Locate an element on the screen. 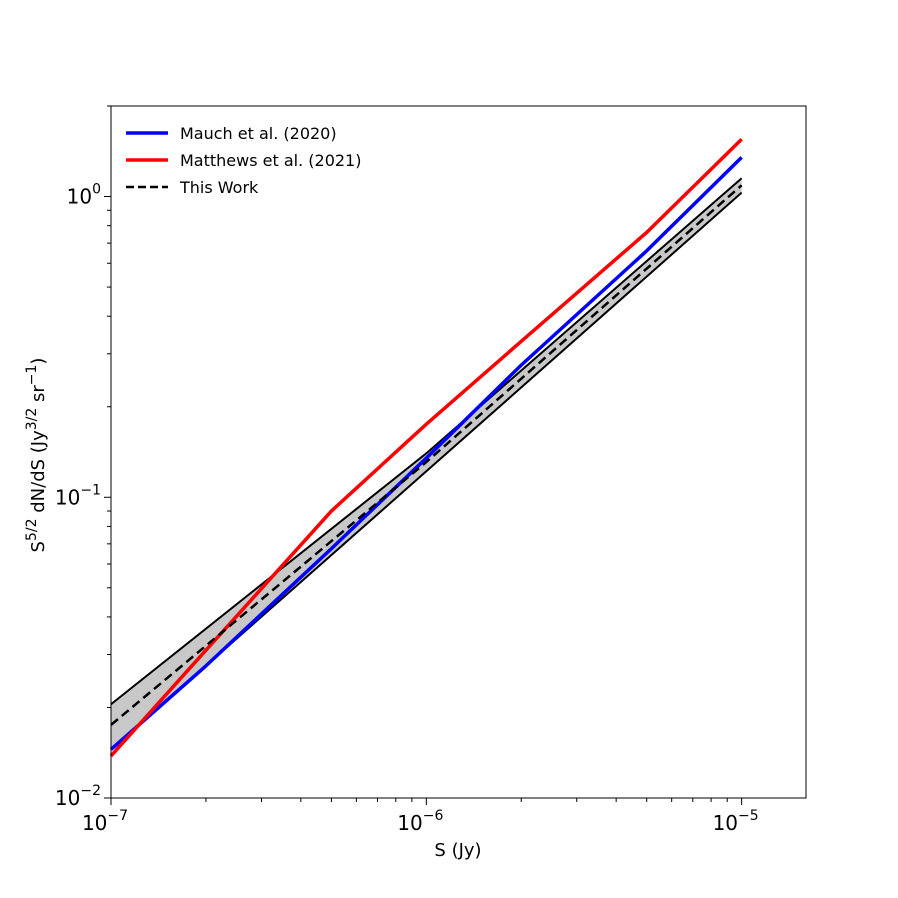 Image resolution: width=898 pixels, height=898 pixels. x-tick-exponent: −5 is located at coordinates (748, 816).